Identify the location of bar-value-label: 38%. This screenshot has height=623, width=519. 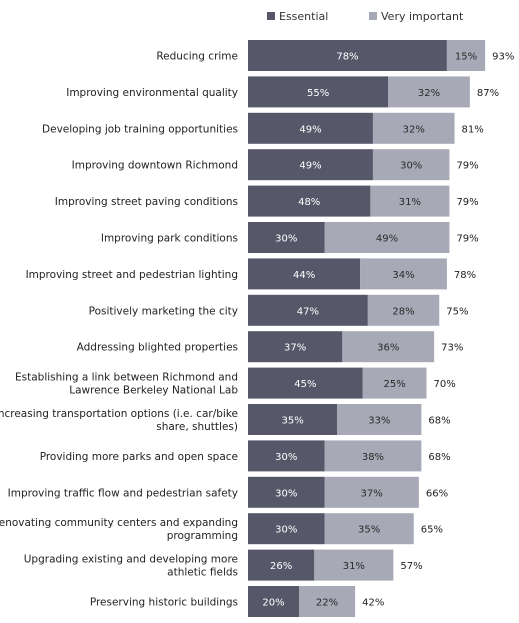
(373, 457).